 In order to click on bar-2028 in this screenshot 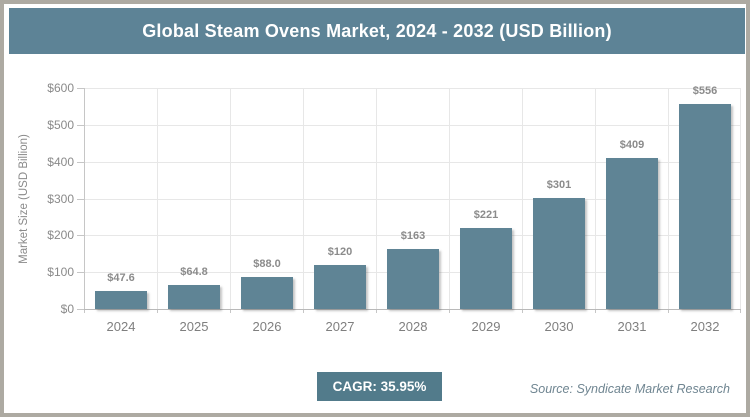, I will do `click(413, 279)`.